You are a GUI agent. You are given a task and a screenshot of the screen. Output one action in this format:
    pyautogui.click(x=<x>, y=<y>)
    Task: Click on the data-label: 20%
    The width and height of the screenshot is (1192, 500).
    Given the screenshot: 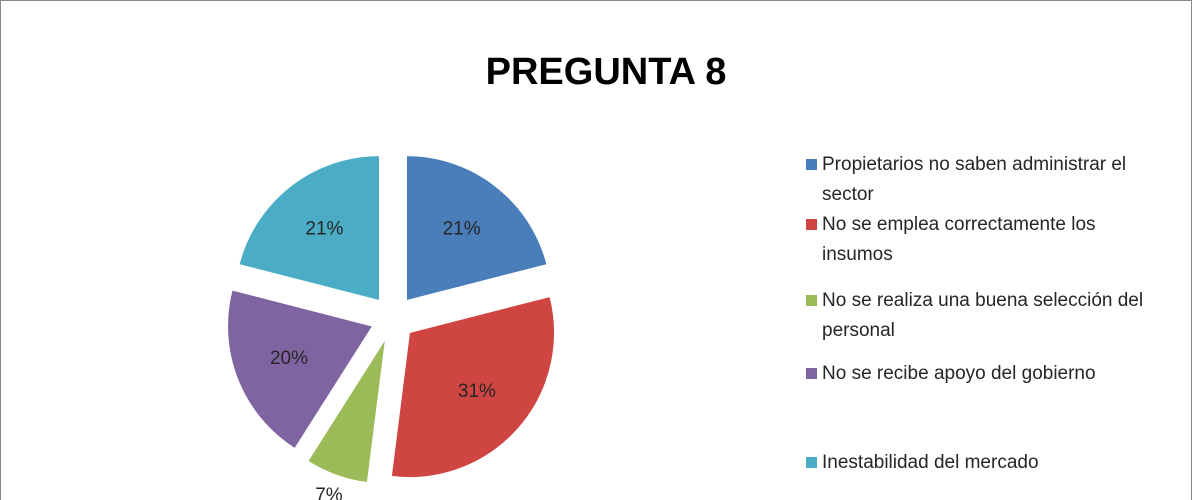 What is the action you would take?
    pyautogui.click(x=289, y=358)
    